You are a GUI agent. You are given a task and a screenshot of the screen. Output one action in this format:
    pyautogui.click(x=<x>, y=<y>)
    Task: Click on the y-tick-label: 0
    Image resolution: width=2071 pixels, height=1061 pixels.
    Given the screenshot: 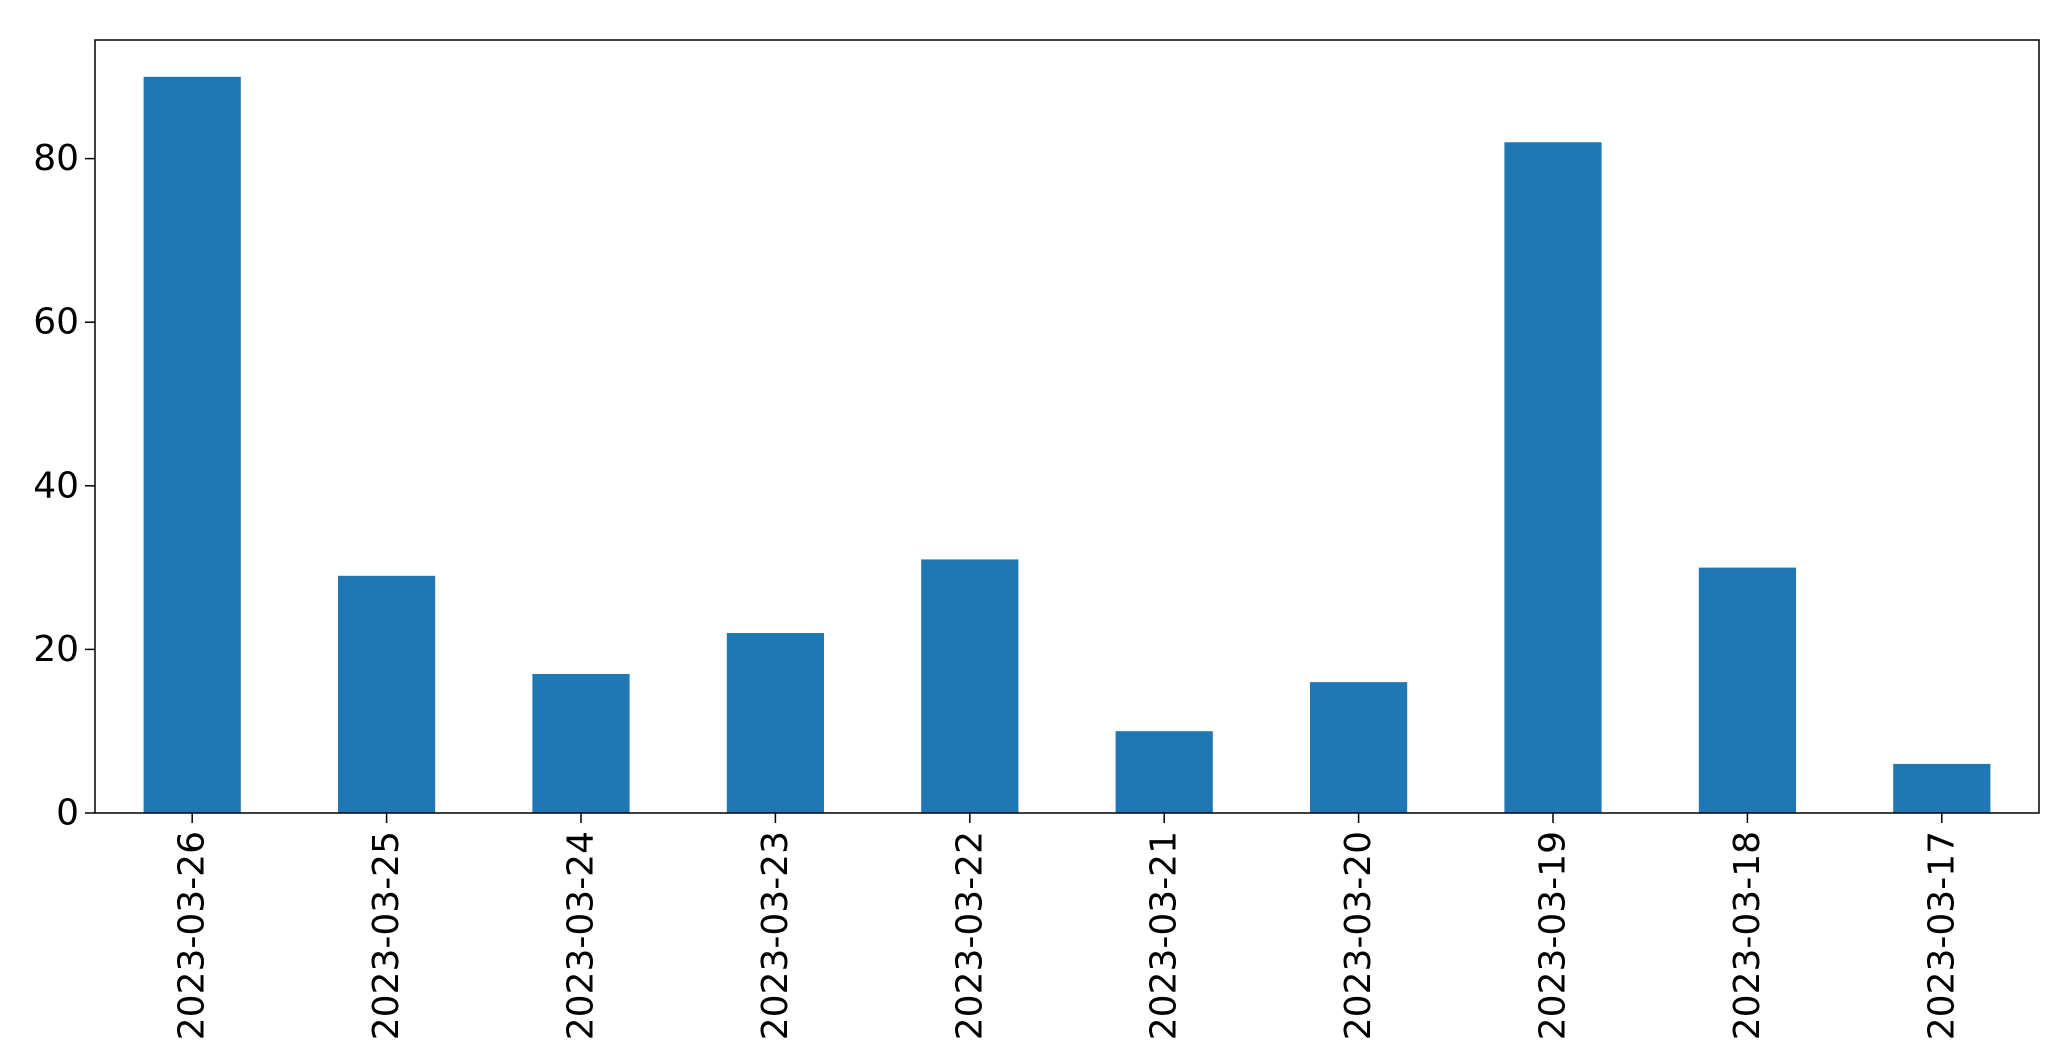 What is the action you would take?
    pyautogui.click(x=67, y=813)
    